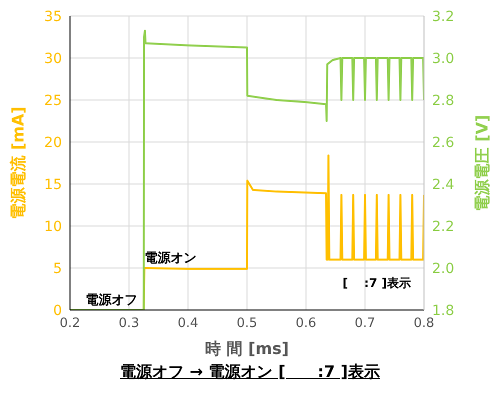 The width and height of the screenshot is (500, 400). What do you see at coordinates (443, 100) in the screenshot?
I see `y2-tick-label: 2.8` at bounding box center [443, 100].